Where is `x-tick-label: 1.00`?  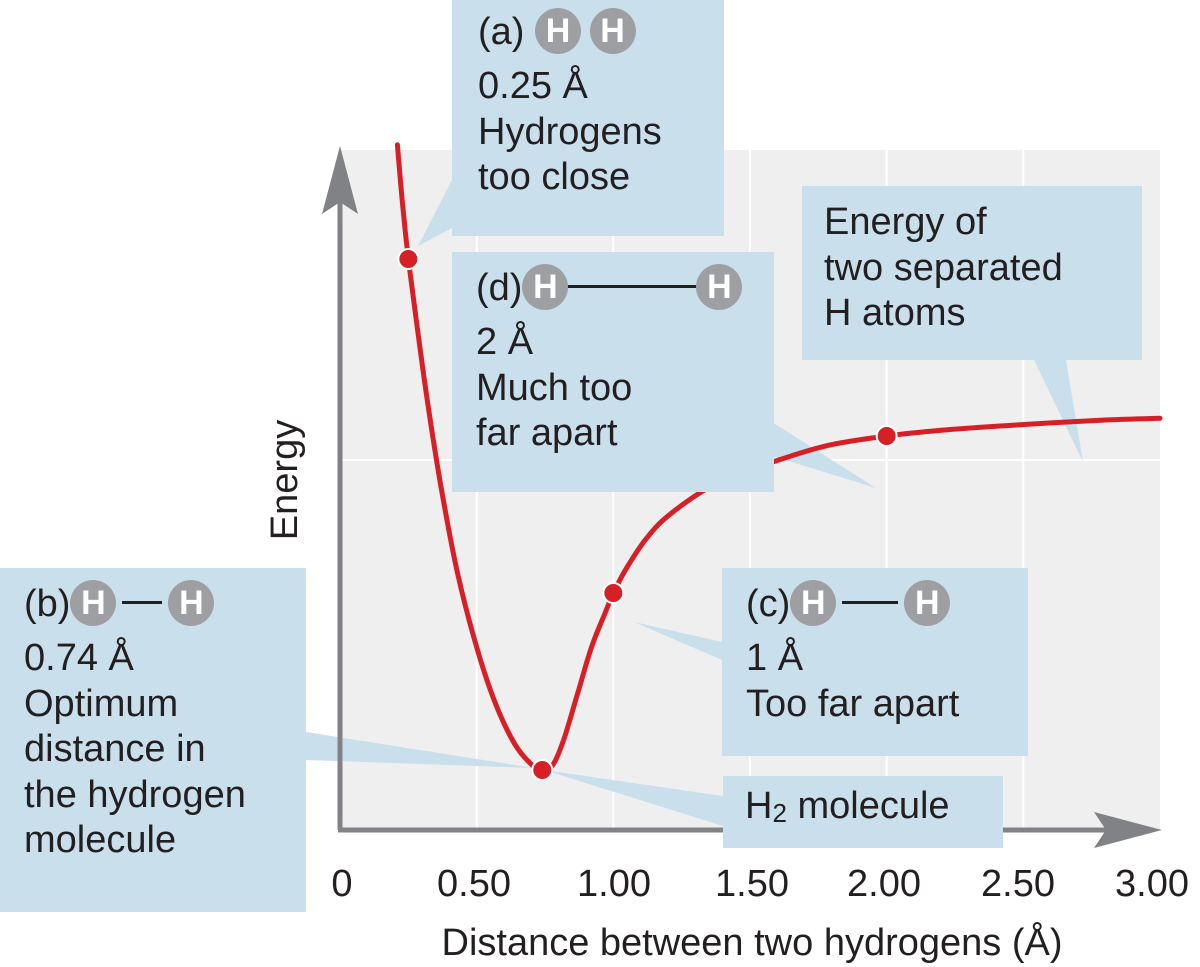 x-tick-label: 1.00 is located at coordinates (614, 884).